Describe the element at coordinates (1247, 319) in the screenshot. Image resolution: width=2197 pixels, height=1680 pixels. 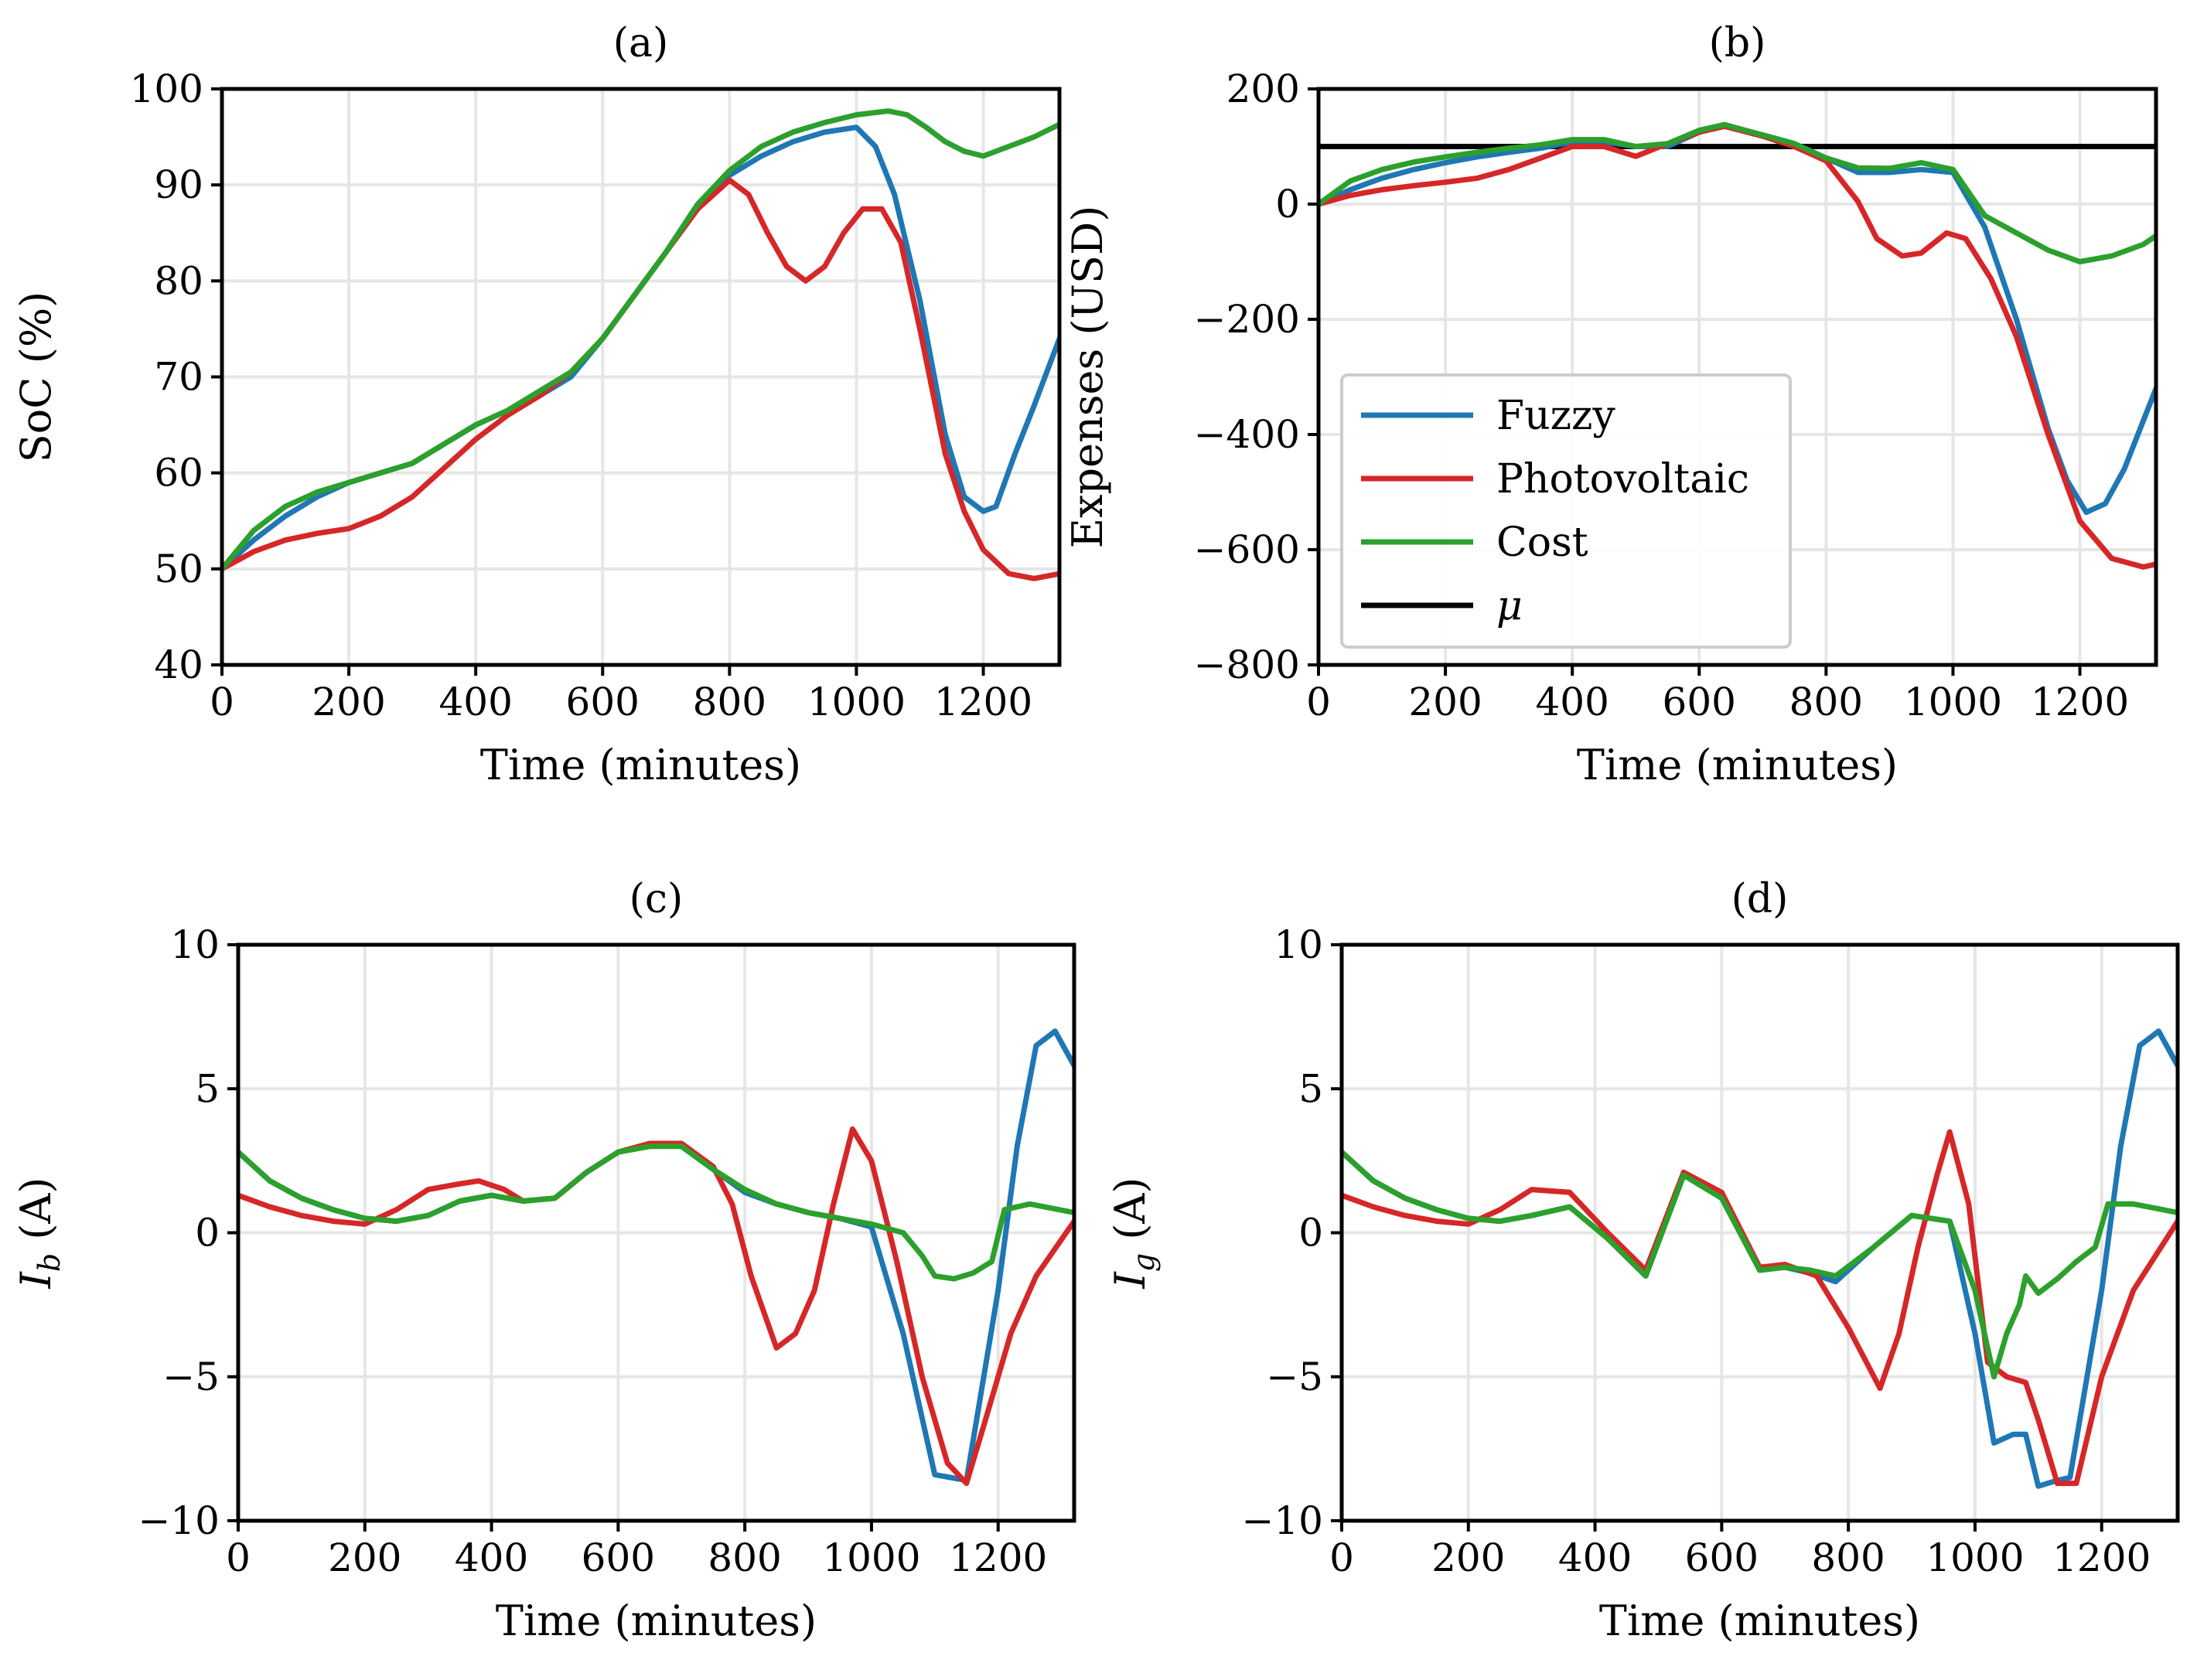
I see `y-tick-label: −200` at that location.